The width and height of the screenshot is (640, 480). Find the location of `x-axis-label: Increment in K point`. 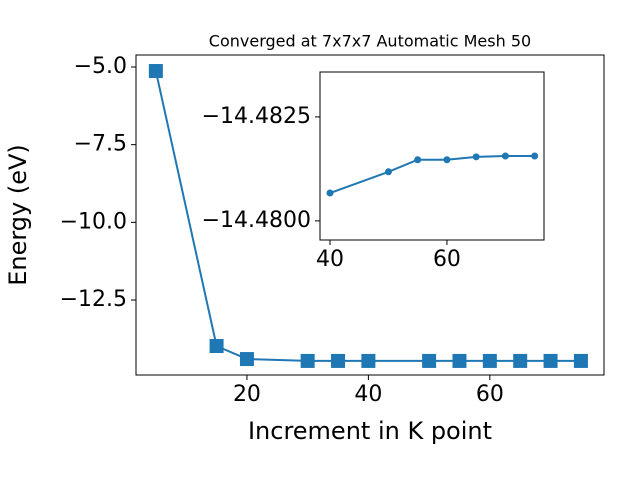

x-axis-label: Increment in K point is located at coordinates (370, 431).